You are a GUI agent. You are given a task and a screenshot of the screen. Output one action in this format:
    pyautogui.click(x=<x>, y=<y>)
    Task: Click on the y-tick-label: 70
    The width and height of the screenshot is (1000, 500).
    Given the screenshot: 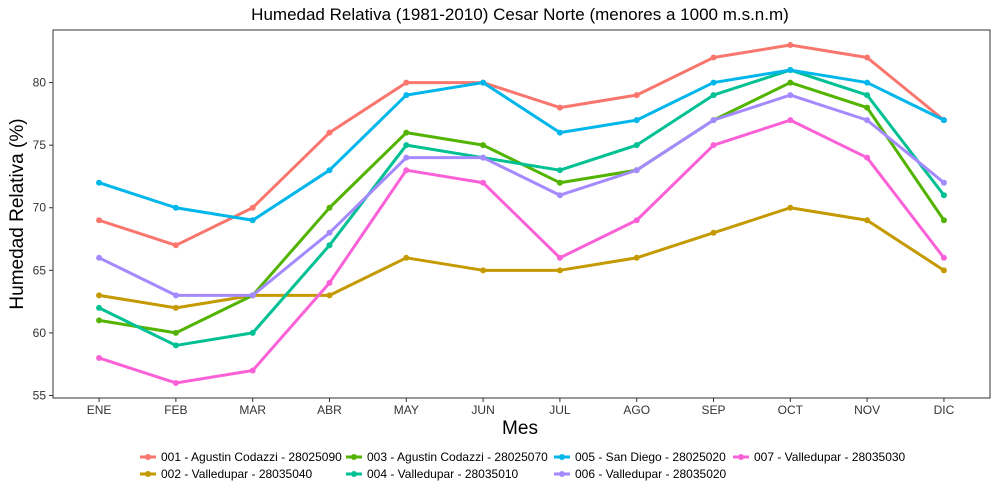 What is the action you would take?
    pyautogui.click(x=40, y=208)
    